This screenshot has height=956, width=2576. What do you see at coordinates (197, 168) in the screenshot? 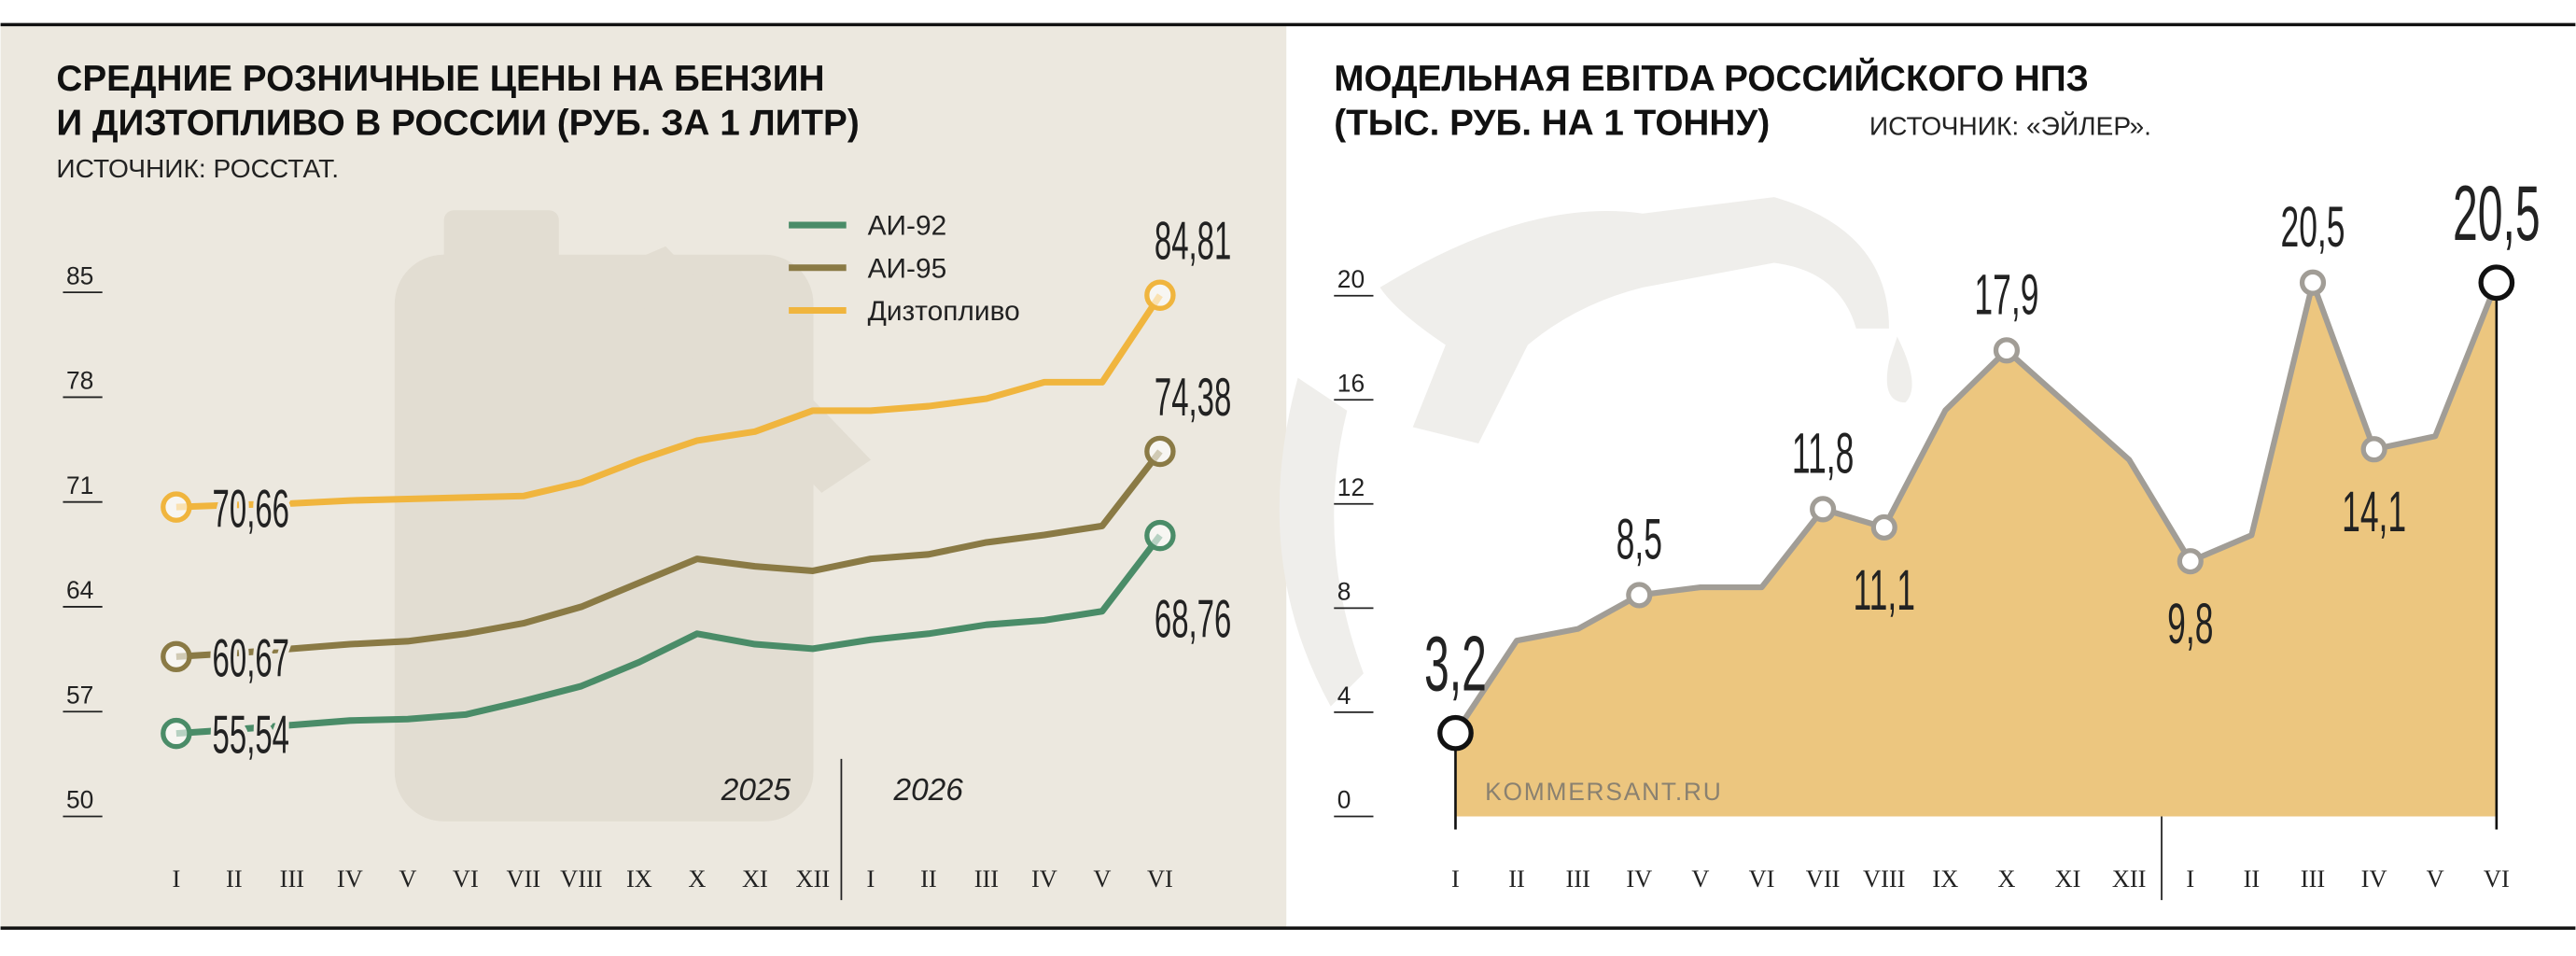
I see `source: ИСТОЧНИК: РОССТАТ.` at bounding box center [197, 168].